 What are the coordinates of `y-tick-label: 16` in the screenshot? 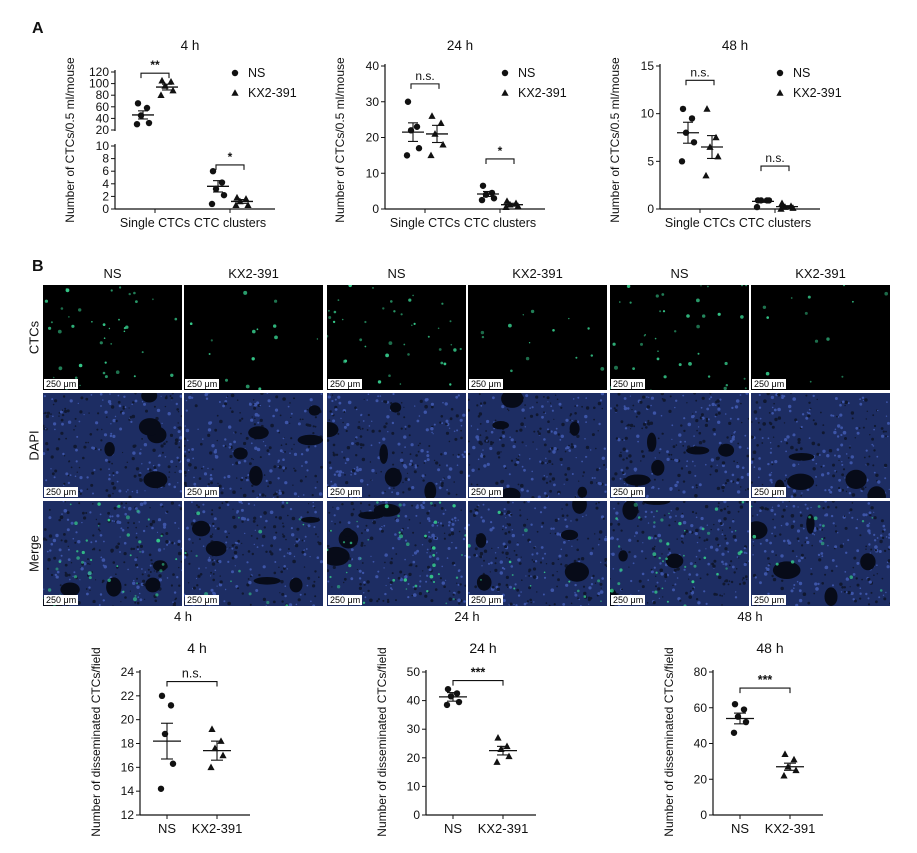 It's located at (128, 767).